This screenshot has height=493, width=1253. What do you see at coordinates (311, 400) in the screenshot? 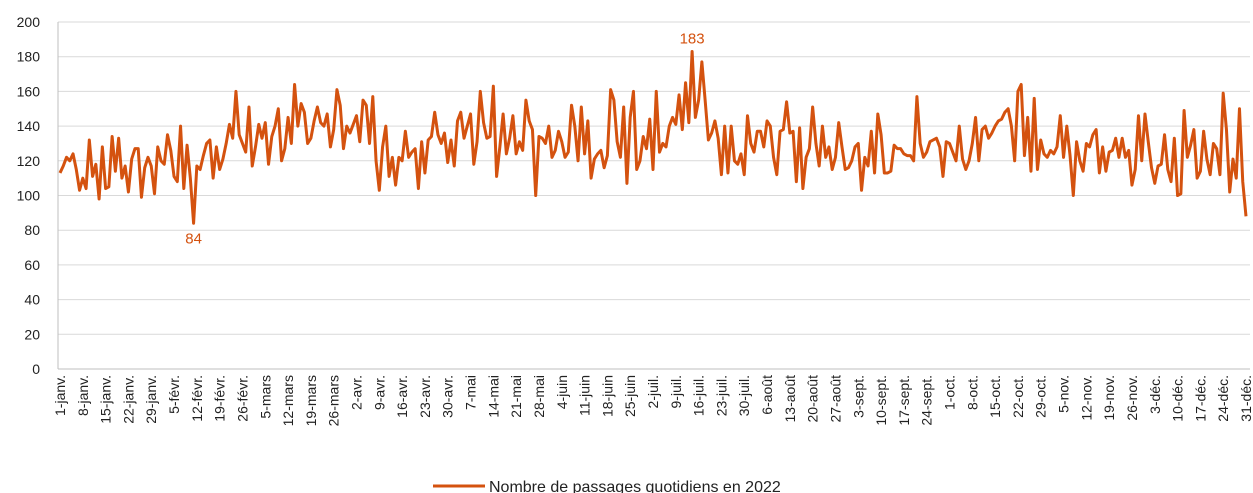
I see `x-tick-label: 19-mars` at bounding box center [311, 400].